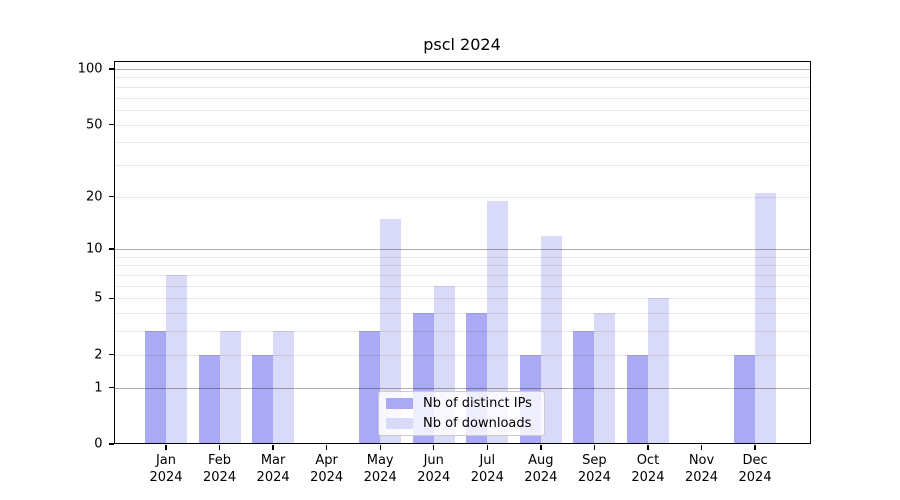  I want to click on y-axis-tick-label: 5, so click(98, 298).